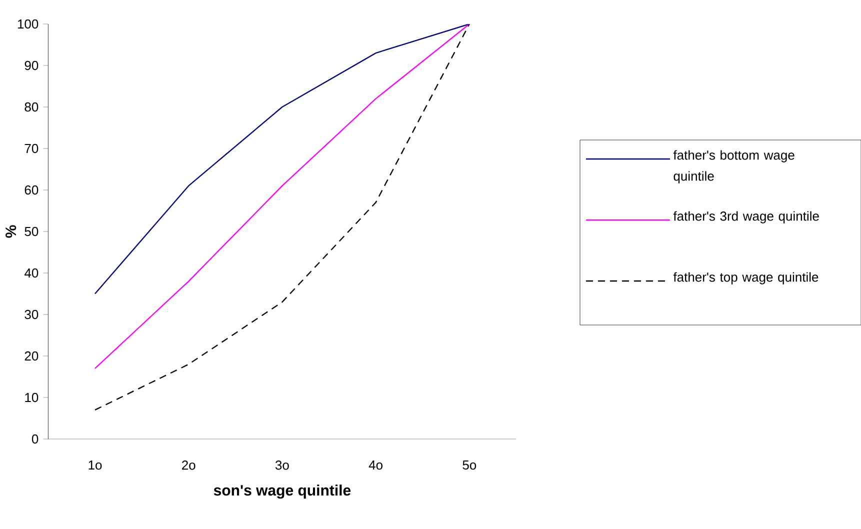 Image resolution: width=861 pixels, height=529 pixels. Describe the element at coordinates (375, 465) in the screenshot. I see `x-tick-label: 4o` at that location.